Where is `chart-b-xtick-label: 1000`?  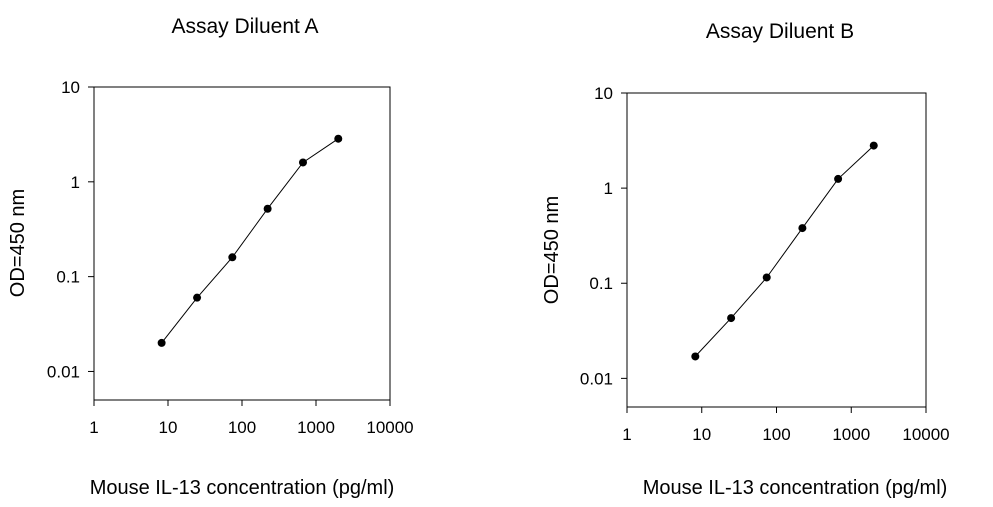 chart-b-xtick-label: 1000 is located at coordinates (851, 434).